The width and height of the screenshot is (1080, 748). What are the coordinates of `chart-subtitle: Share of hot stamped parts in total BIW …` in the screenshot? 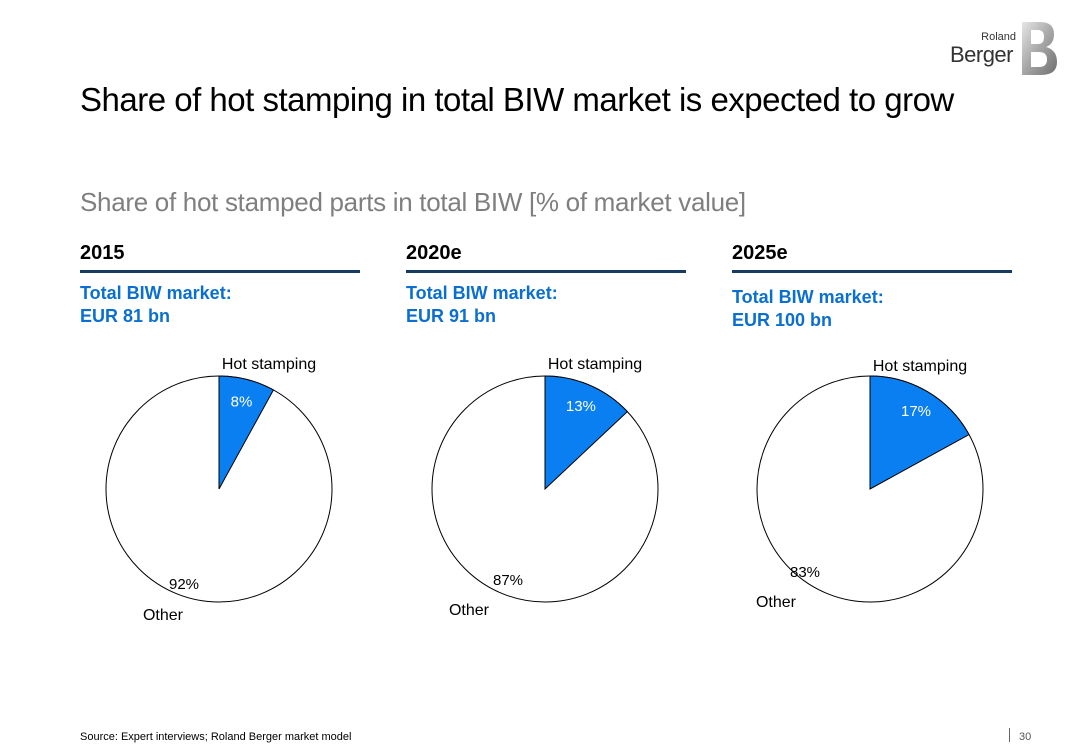 It's located at (413, 202).